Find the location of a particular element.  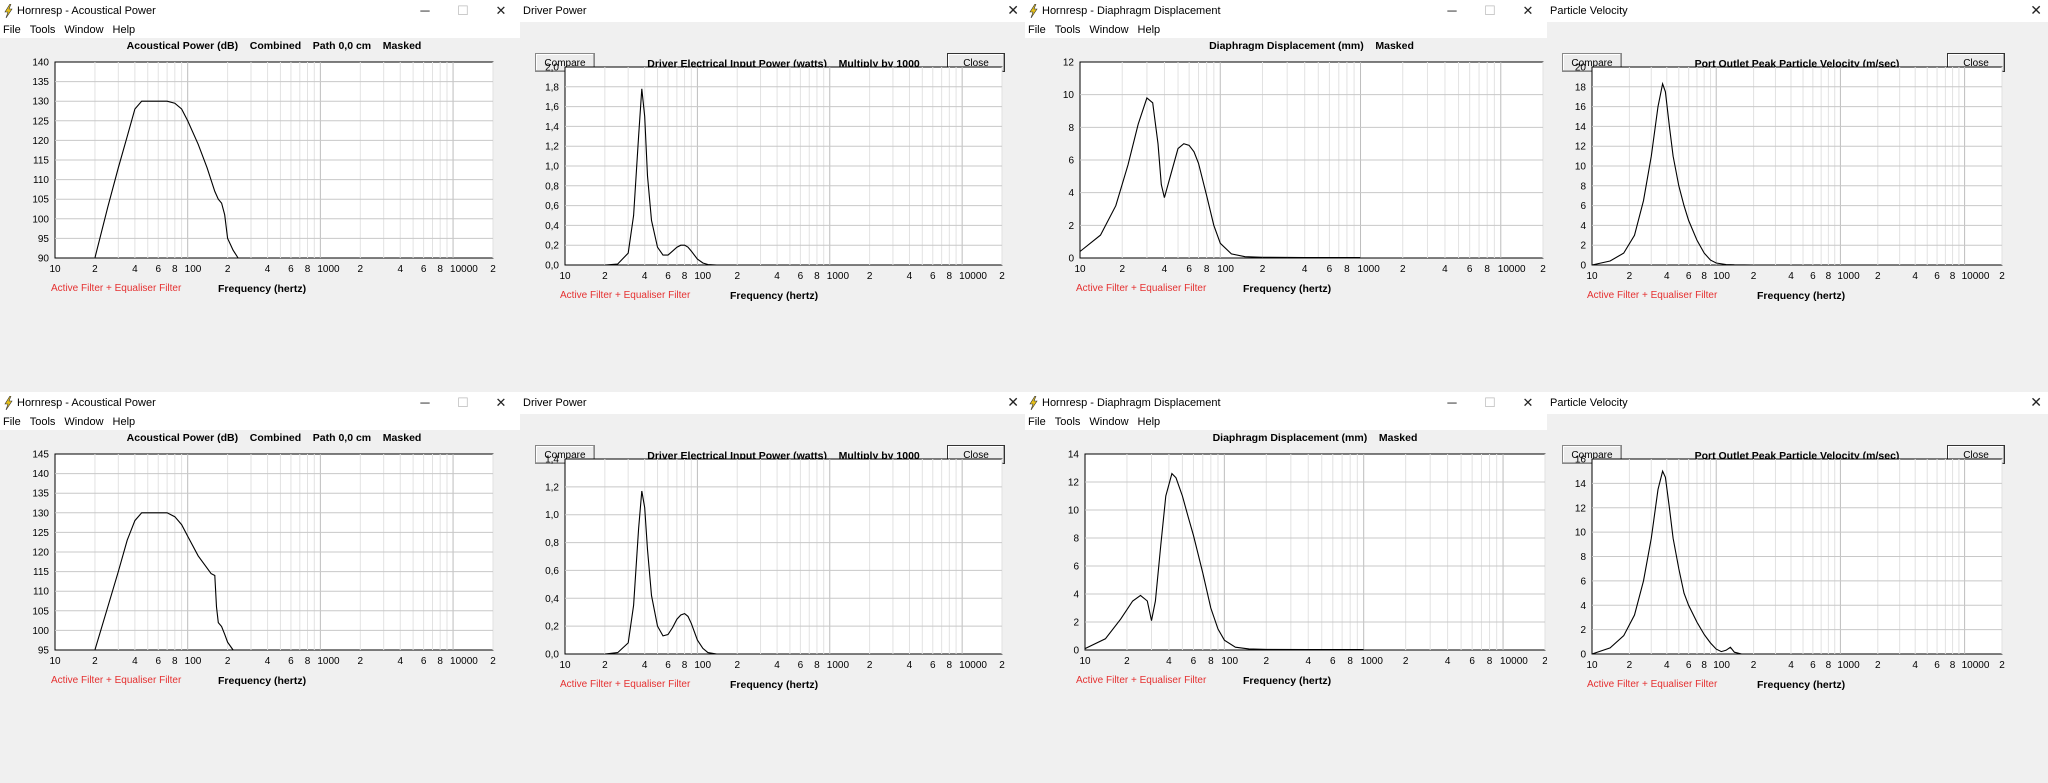

y-tick-label: 0,6 is located at coordinates (552, 206).